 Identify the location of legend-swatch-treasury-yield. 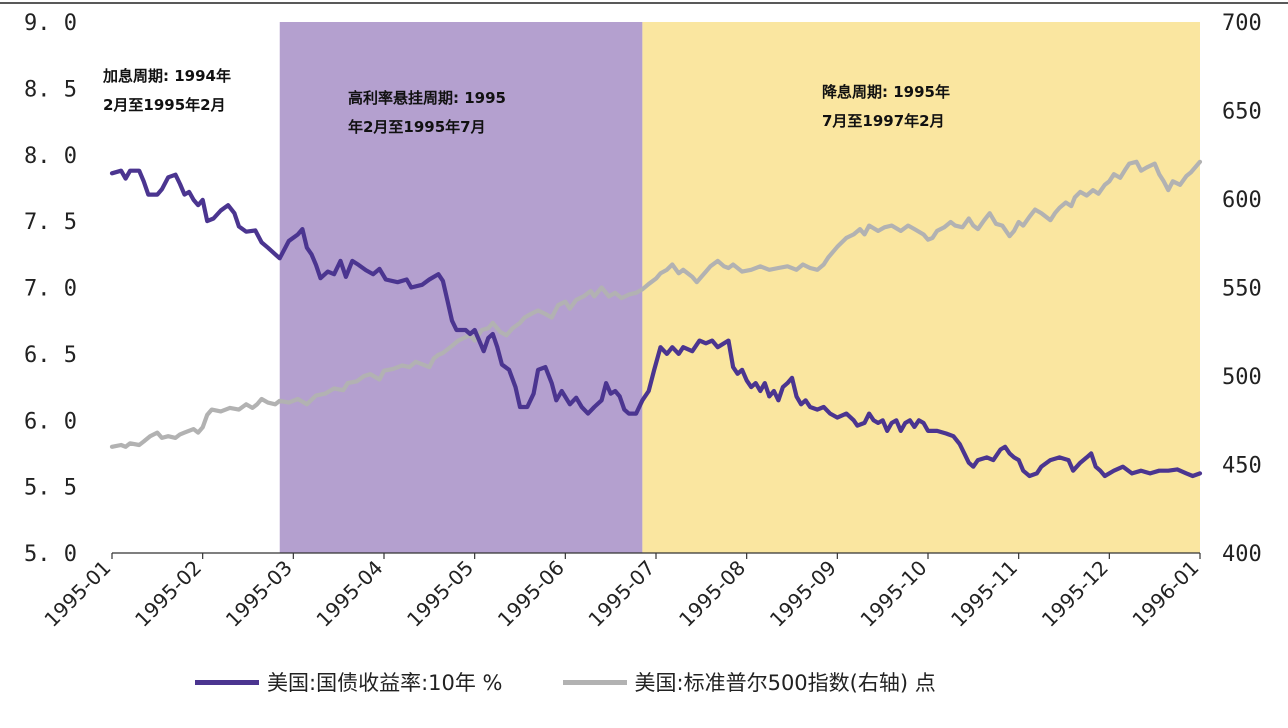
(227, 682).